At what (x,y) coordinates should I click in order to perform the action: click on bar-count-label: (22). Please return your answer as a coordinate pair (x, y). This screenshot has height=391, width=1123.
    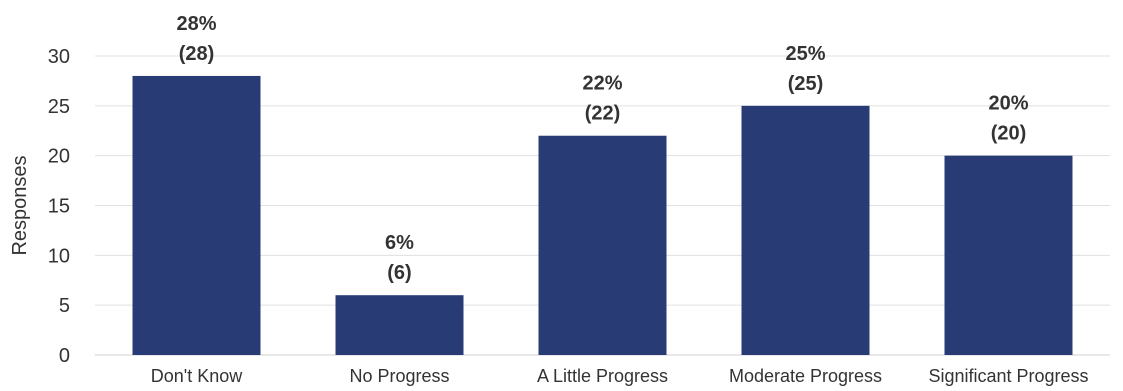
    Looking at the image, I should click on (603, 114).